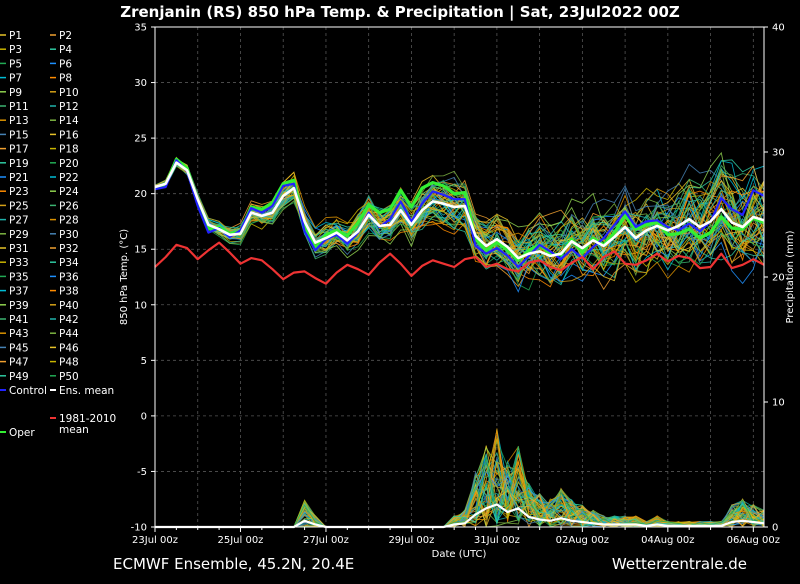 The width and height of the screenshot is (800, 584). I want to click on y-tick-label: 15, so click(140, 250).